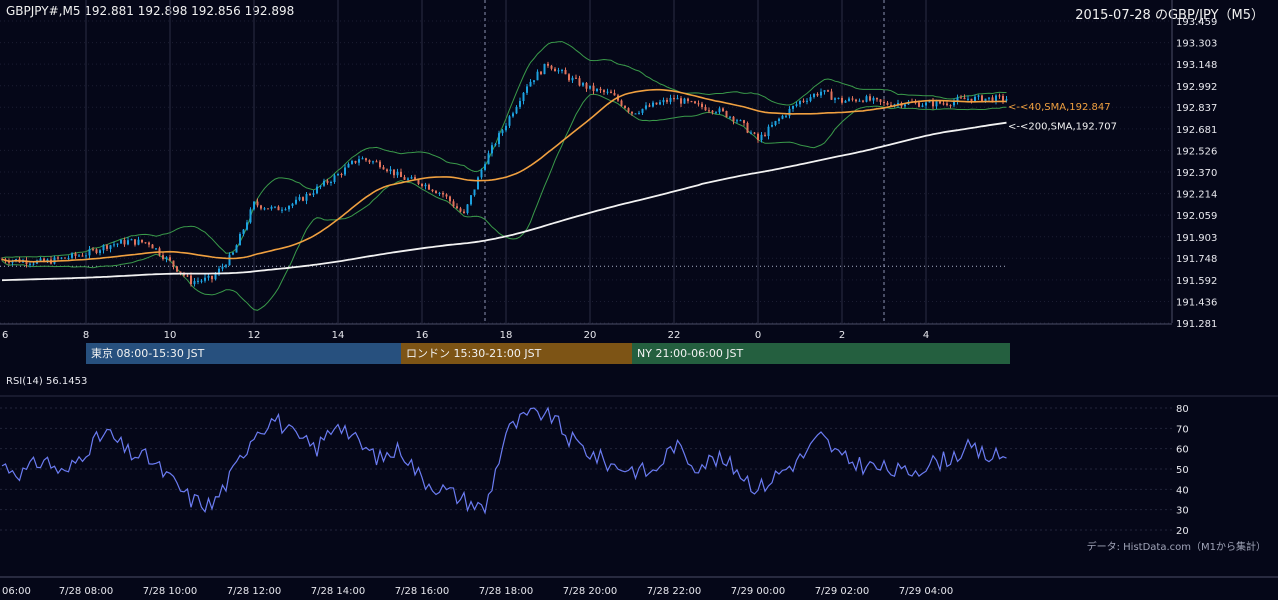  Describe the element at coordinates (758, 335) in the screenshot. I see `time-axis-top-label: 0` at that location.